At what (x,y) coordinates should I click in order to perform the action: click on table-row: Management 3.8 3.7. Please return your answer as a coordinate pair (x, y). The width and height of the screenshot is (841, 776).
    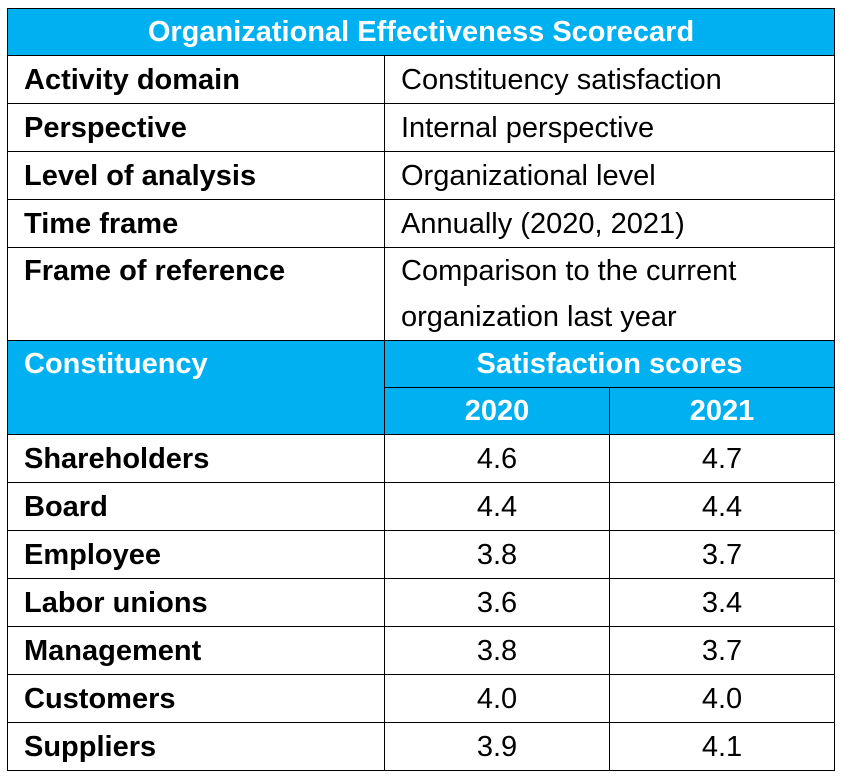
    Looking at the image, I should click on (421, 650).